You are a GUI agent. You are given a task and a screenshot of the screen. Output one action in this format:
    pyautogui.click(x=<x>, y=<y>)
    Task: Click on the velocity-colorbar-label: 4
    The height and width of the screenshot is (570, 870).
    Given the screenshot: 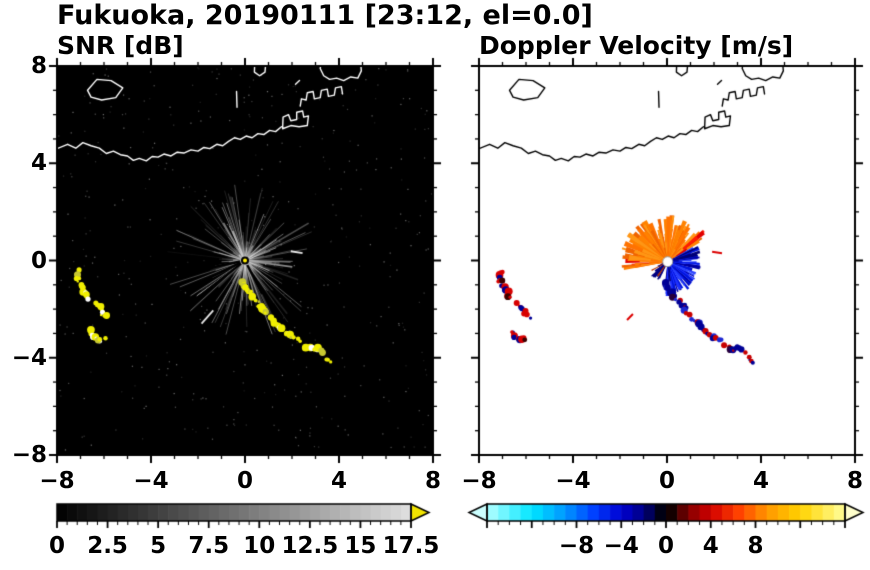 What is the action you would take?
    pyautogui.click(x=710, y=546)
    